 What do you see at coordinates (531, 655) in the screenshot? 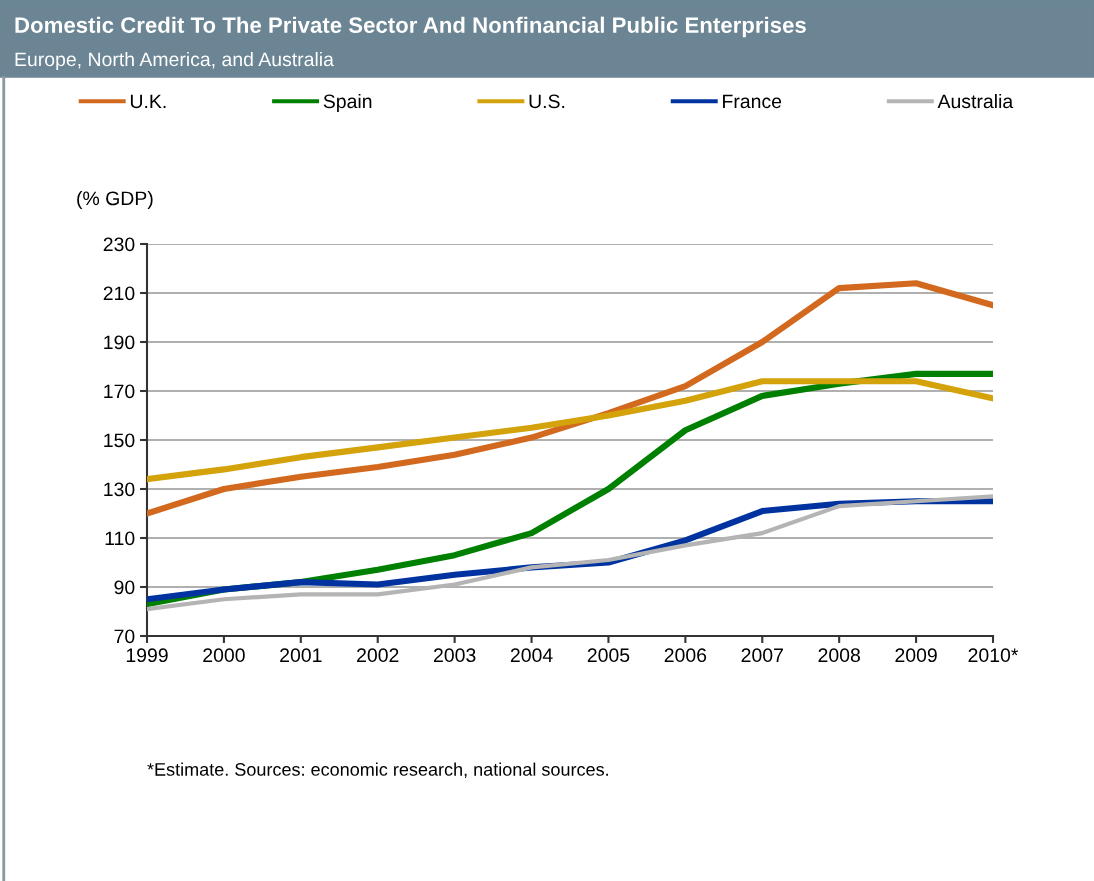
I see `x-tick-label: 2004` at bounding box center [531, 655].